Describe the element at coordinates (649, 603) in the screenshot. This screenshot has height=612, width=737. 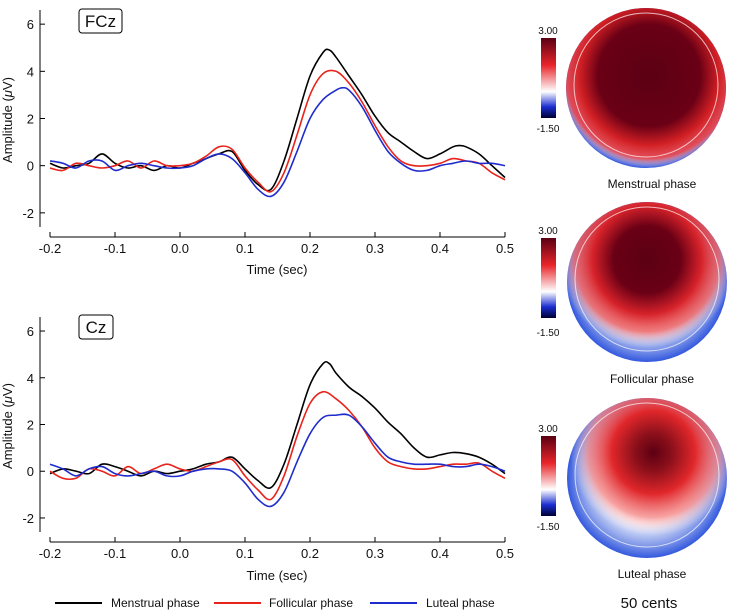
I see `scale-note: 50 cents` at that location.